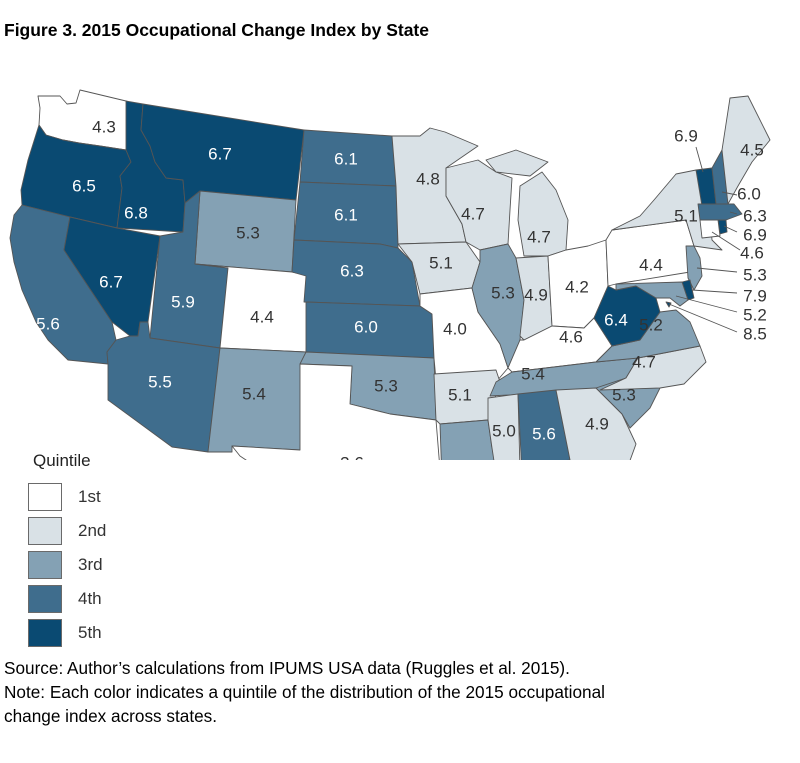 This screenshot has width=800, height=763. I want to click on state-value-label-nm: 5.4, so click(254, 393).